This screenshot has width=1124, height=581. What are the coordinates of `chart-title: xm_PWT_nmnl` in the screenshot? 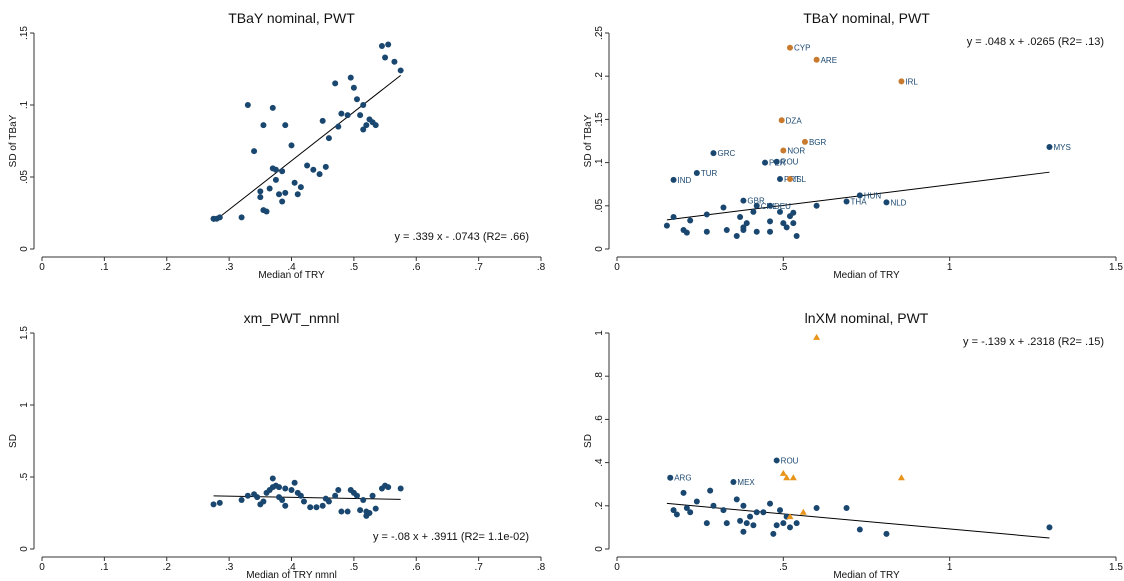 It's located at (292, 318).